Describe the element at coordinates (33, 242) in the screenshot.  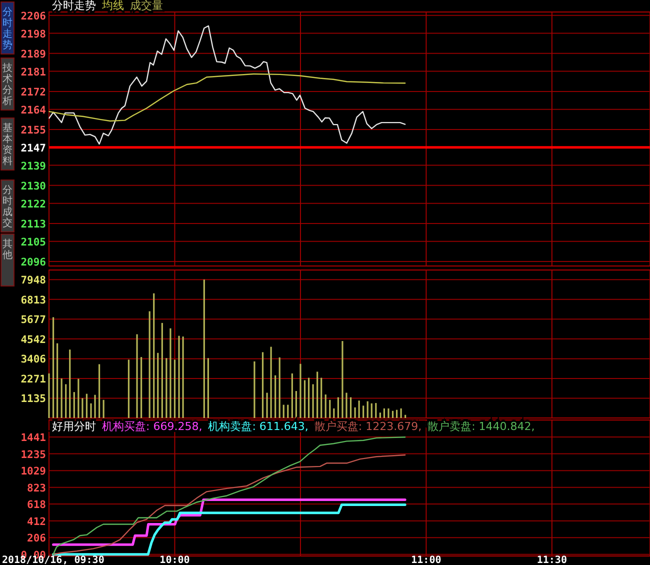
I see `y-tick-label: 2105` at that location.